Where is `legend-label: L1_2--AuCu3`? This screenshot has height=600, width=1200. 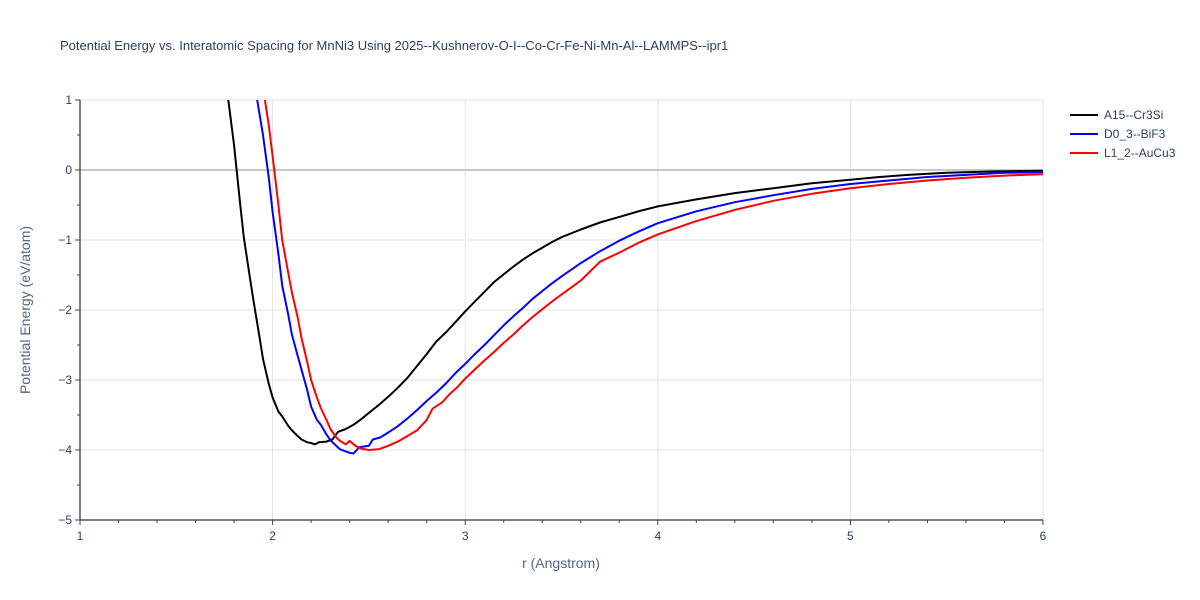 legend-label: L1_2--AuCu3 is located at coordinates (1140, 153).